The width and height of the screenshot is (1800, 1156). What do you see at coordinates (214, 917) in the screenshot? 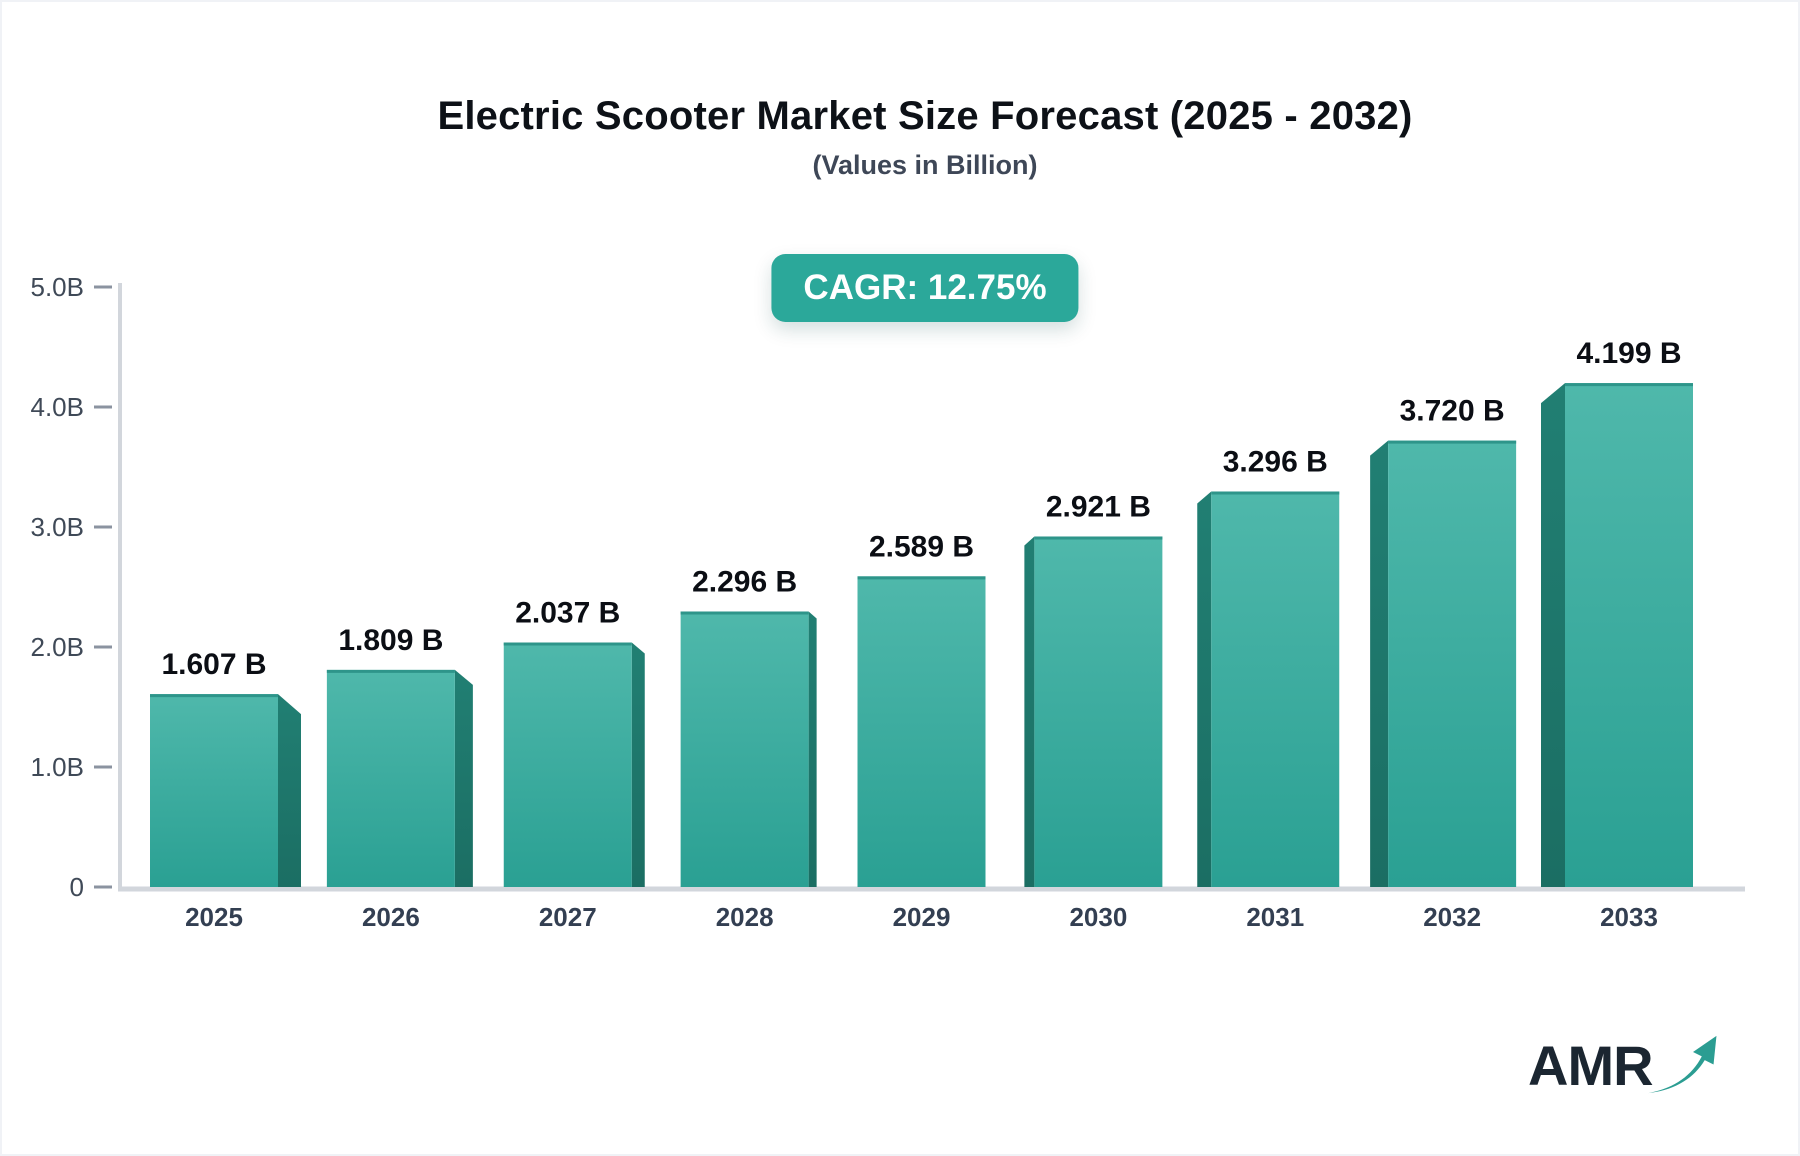
I see `x-tick-label: 2025` at bounding box center [214, 917].